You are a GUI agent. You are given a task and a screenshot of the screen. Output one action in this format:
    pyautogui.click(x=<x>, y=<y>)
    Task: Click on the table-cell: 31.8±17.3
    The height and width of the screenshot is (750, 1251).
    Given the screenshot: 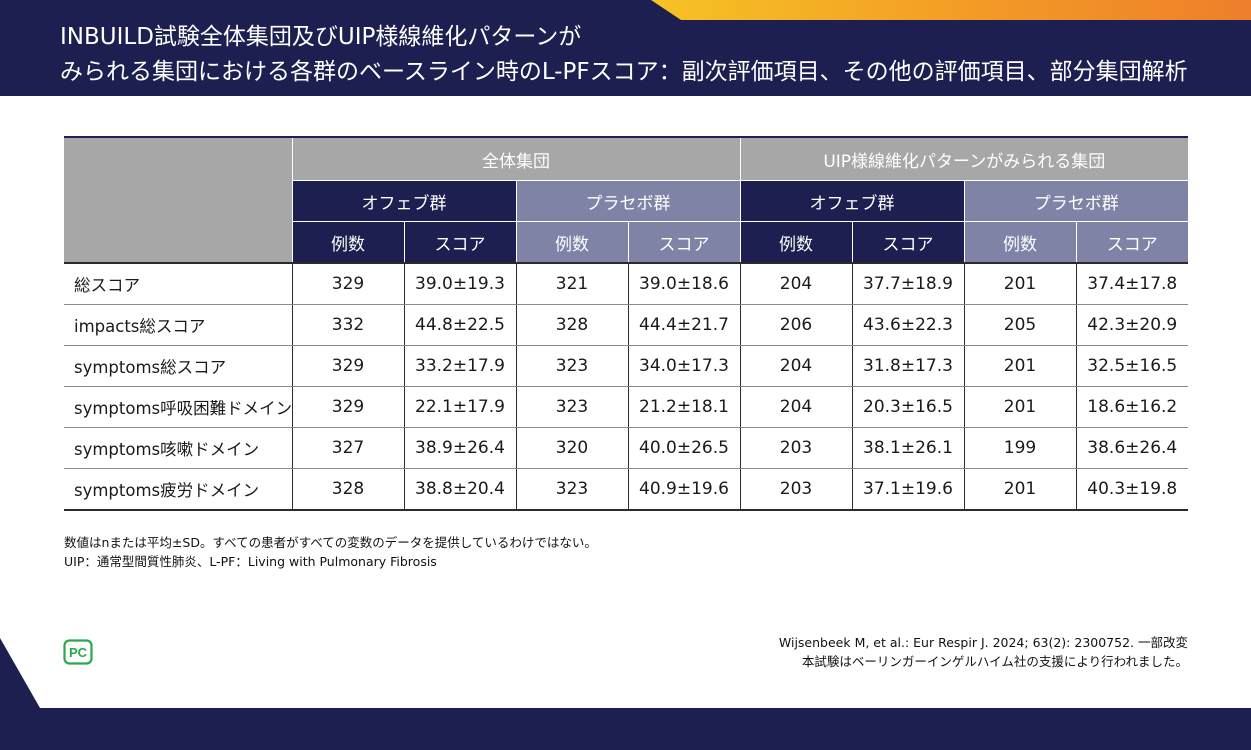 What is the action you would take?
    pyautogui.click(x=907, y=366)
    